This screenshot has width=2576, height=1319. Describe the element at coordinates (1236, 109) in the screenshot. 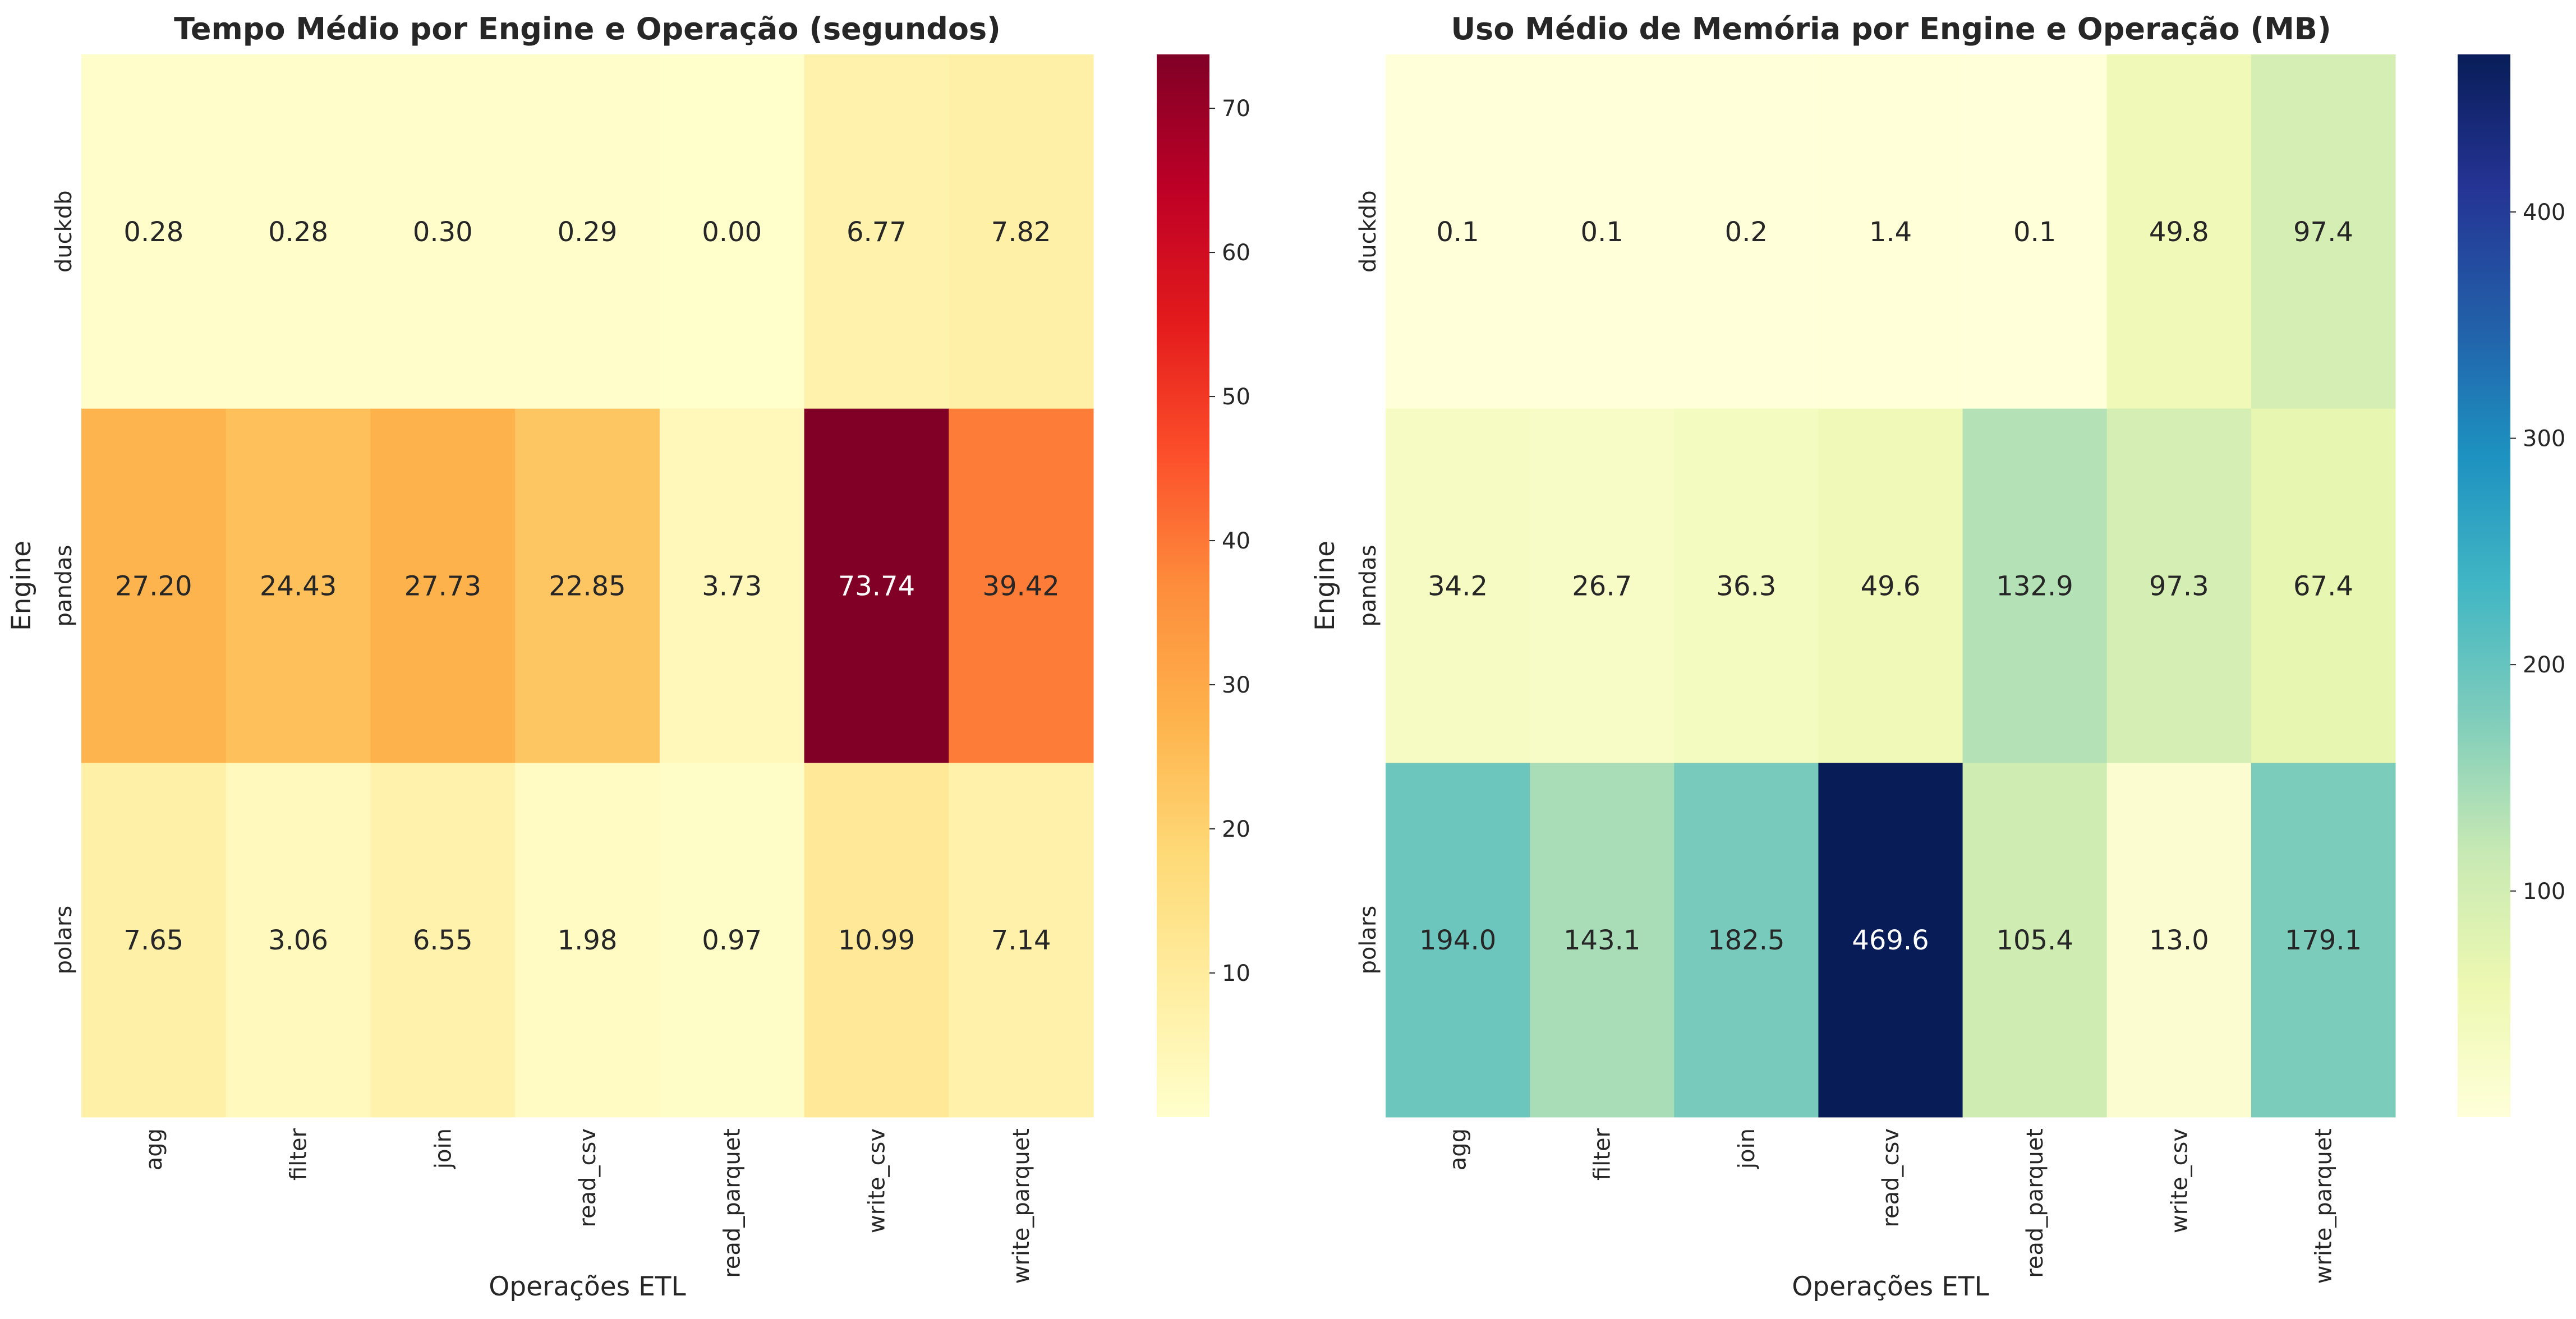

I see `colorbar-tick-label: 70` at that location.